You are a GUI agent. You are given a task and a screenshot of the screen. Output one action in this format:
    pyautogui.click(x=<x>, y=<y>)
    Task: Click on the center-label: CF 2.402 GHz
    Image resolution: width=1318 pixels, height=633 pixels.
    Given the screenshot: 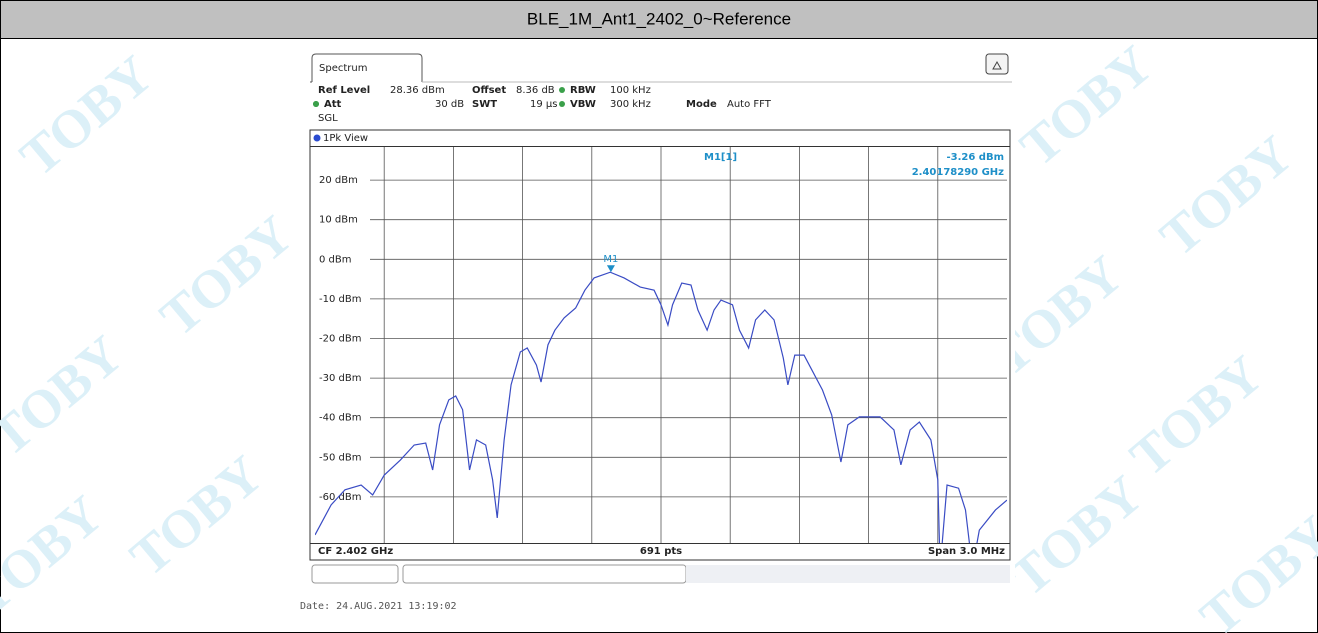 What is the action you would take?
    pyautogui.click(x=355, y=551)
    